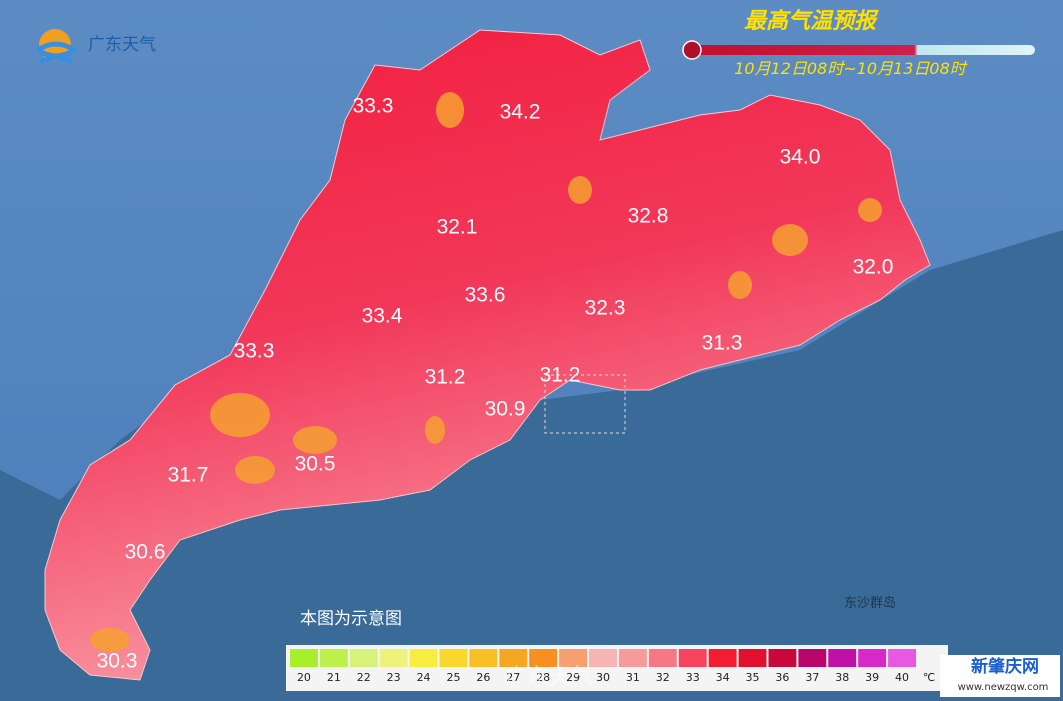  I want to click on legend-label: 40, so click(902, 677).